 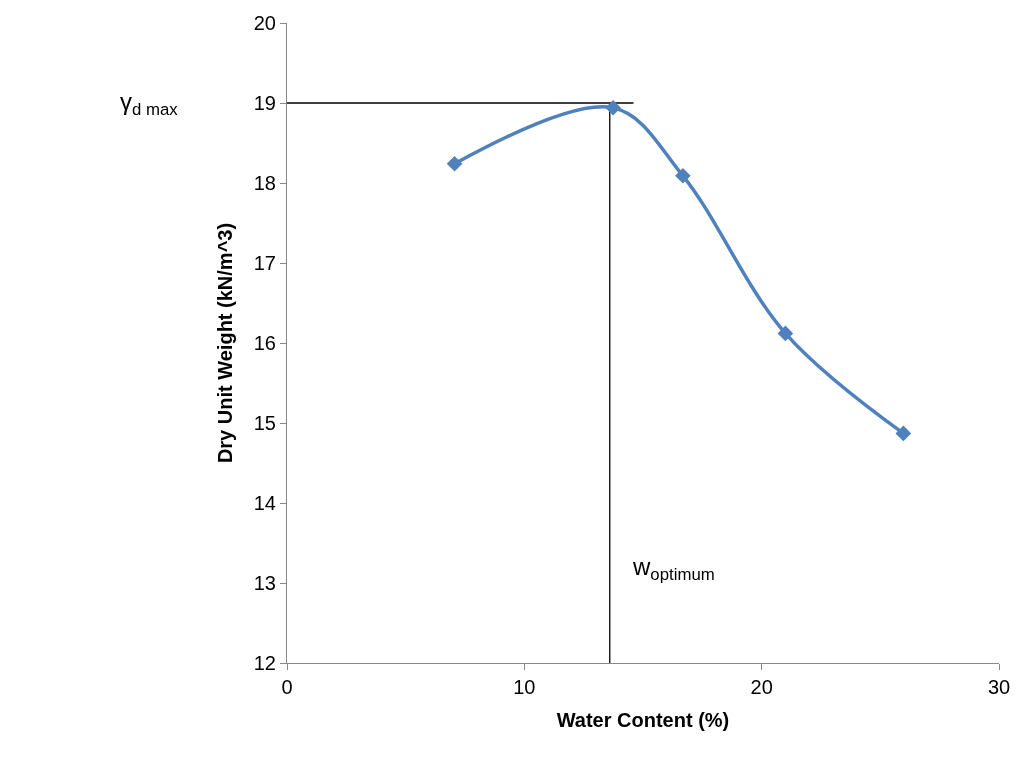 What do you see at coordinates (264, 23) in the screenshot?
I see `y-tick-label: 20` at bounding box center [264, 23].